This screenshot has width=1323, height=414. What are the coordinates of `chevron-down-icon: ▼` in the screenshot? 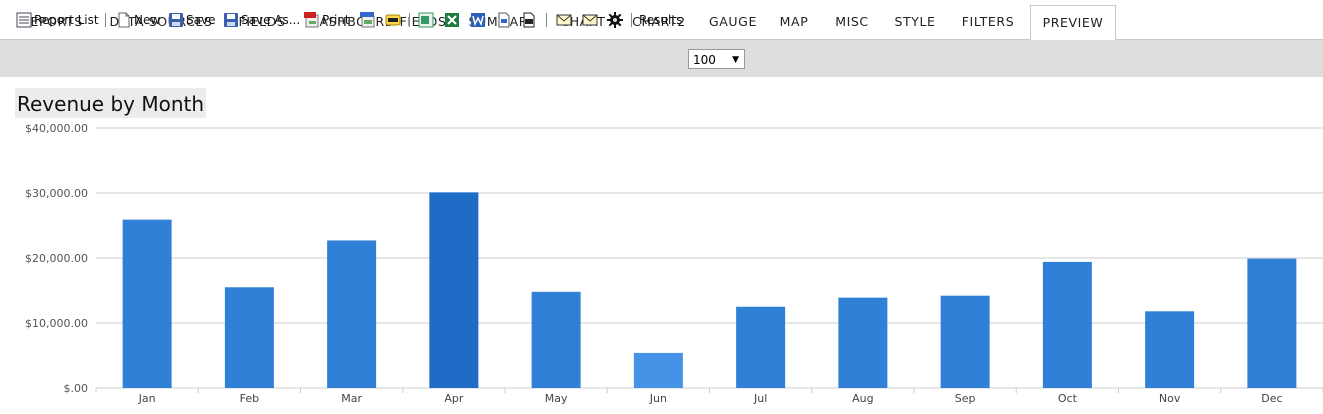 It's located at (735, 60).